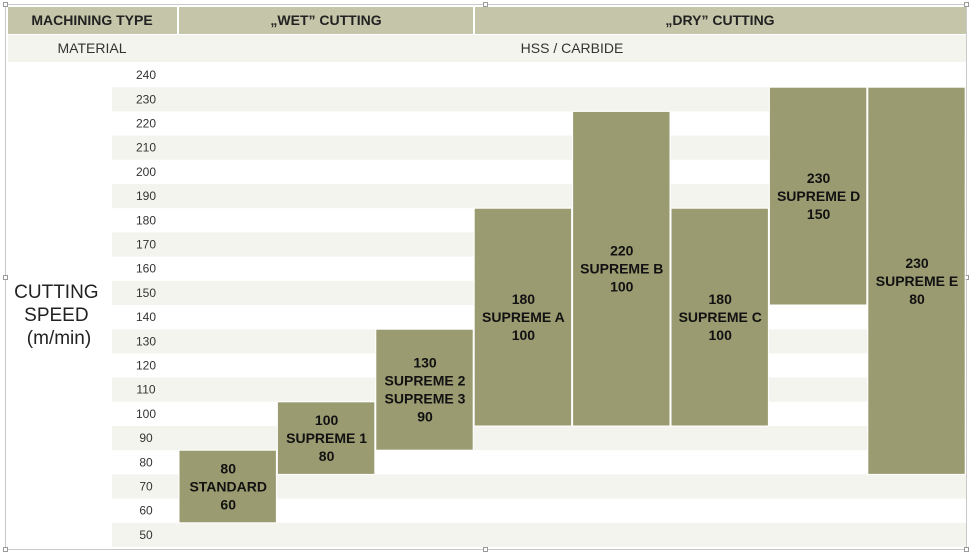 The width and height of the screenshot is (974, 555). Describe the element at coordinates (146, 196) in the screenshot. I see `y-tick-label: 190` at that location.